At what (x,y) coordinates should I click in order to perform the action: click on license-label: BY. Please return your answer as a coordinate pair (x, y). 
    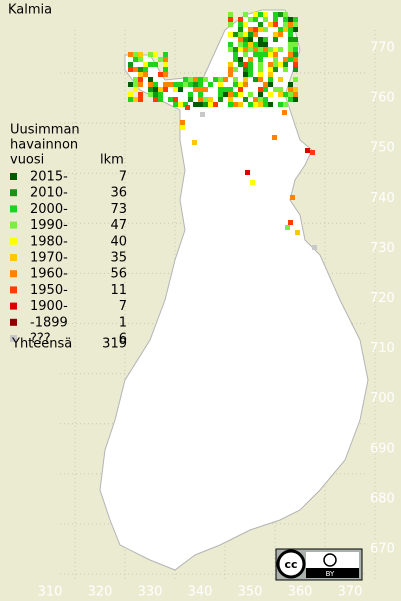
    Looking at the image, I should click on (330, 574).